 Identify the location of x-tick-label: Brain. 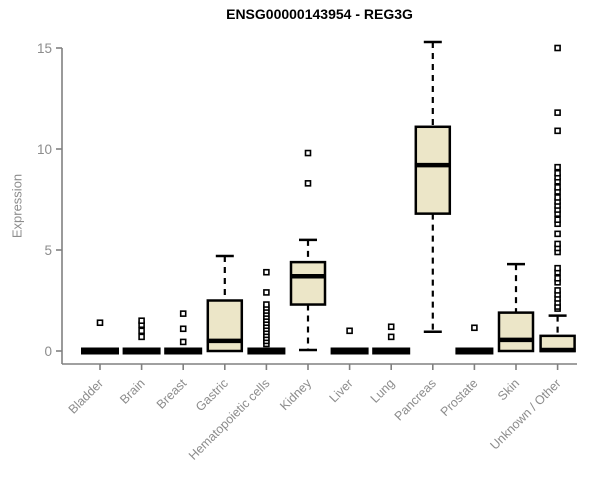
(132, 391).